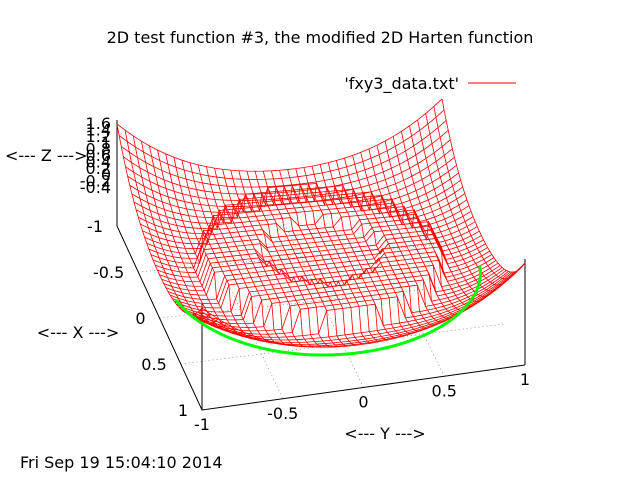  Describe the element at coordinates (98, 161) in the screenshot. I see `z-tick-label: 0.4` at that location.